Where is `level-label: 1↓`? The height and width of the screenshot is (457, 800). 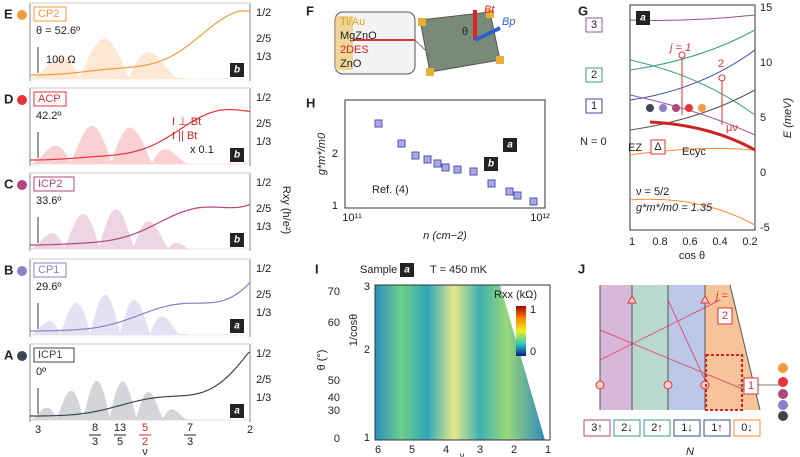 level-label: 1↓ is located at coordinates (687, 428).